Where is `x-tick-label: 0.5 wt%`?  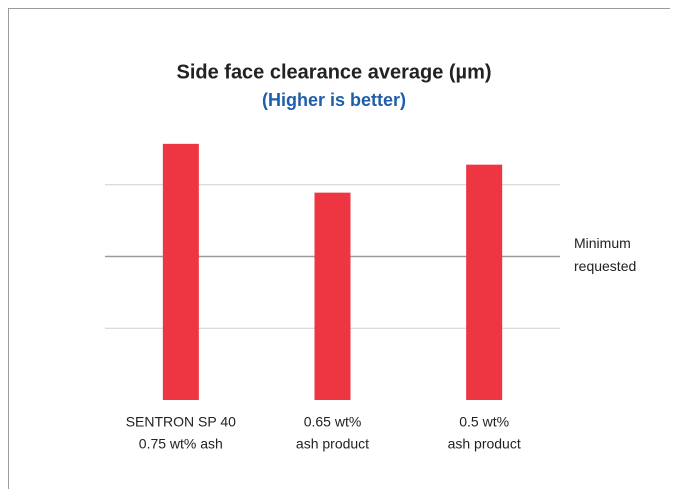 x-tick-label: 0.5 wt% is located at coordinates (484, 422).